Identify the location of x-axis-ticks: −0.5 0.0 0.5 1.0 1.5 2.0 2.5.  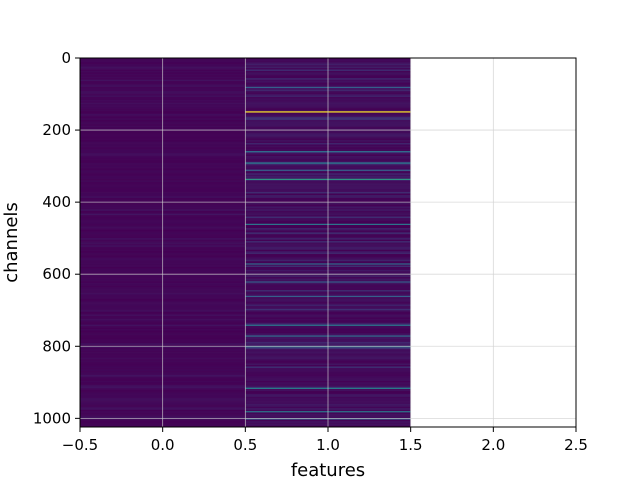
(325, 440).